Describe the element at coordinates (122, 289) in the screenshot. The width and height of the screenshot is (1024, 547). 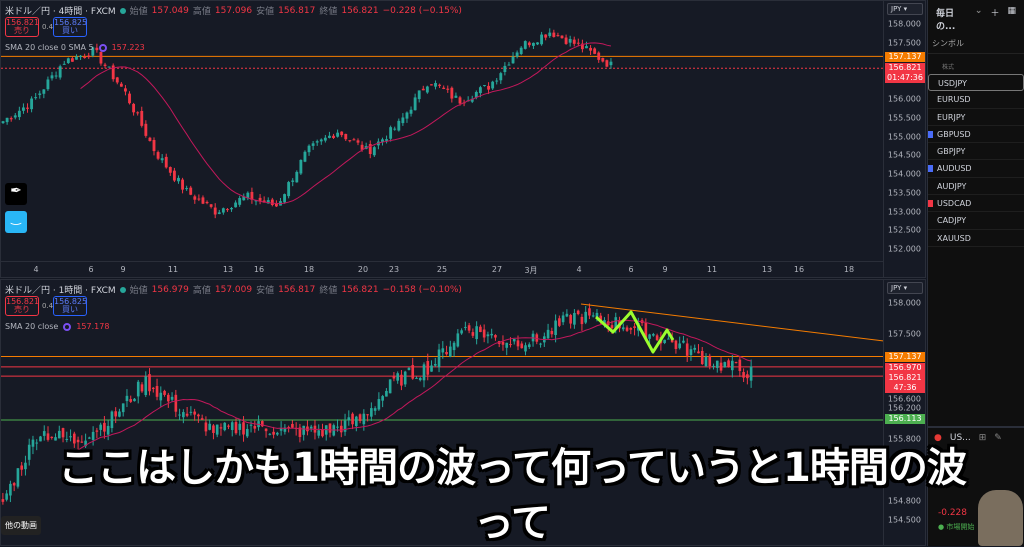
I see `market-open-icon` at that location.